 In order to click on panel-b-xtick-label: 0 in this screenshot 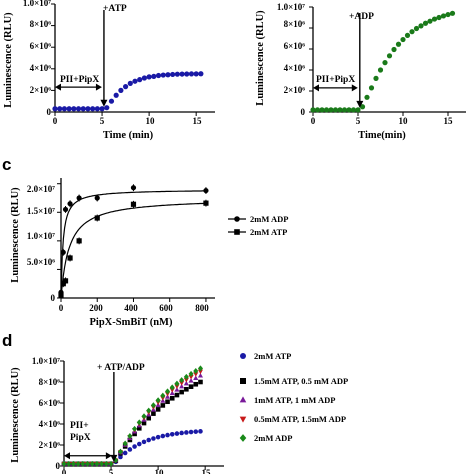, I will do `click(313, 121)`.